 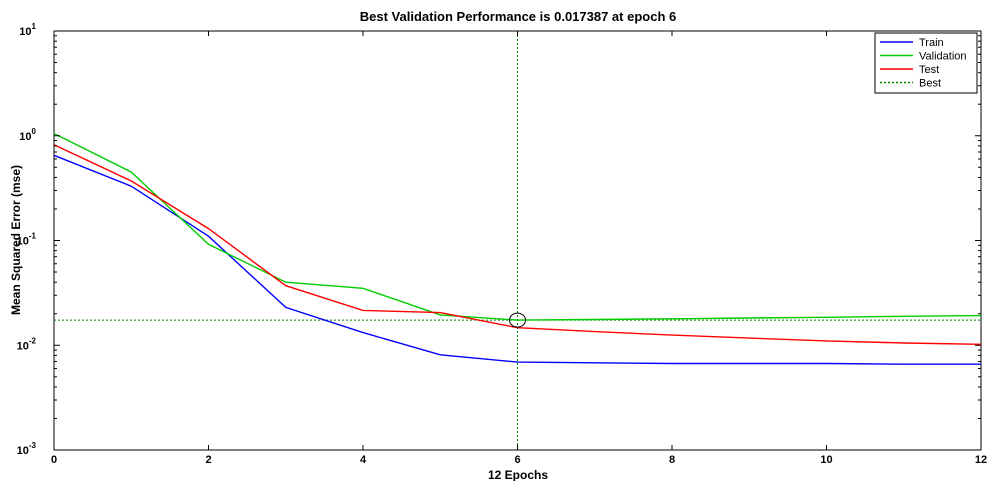 I want to click on y-tick-label: 10⁻², so click(x=27, y=344).